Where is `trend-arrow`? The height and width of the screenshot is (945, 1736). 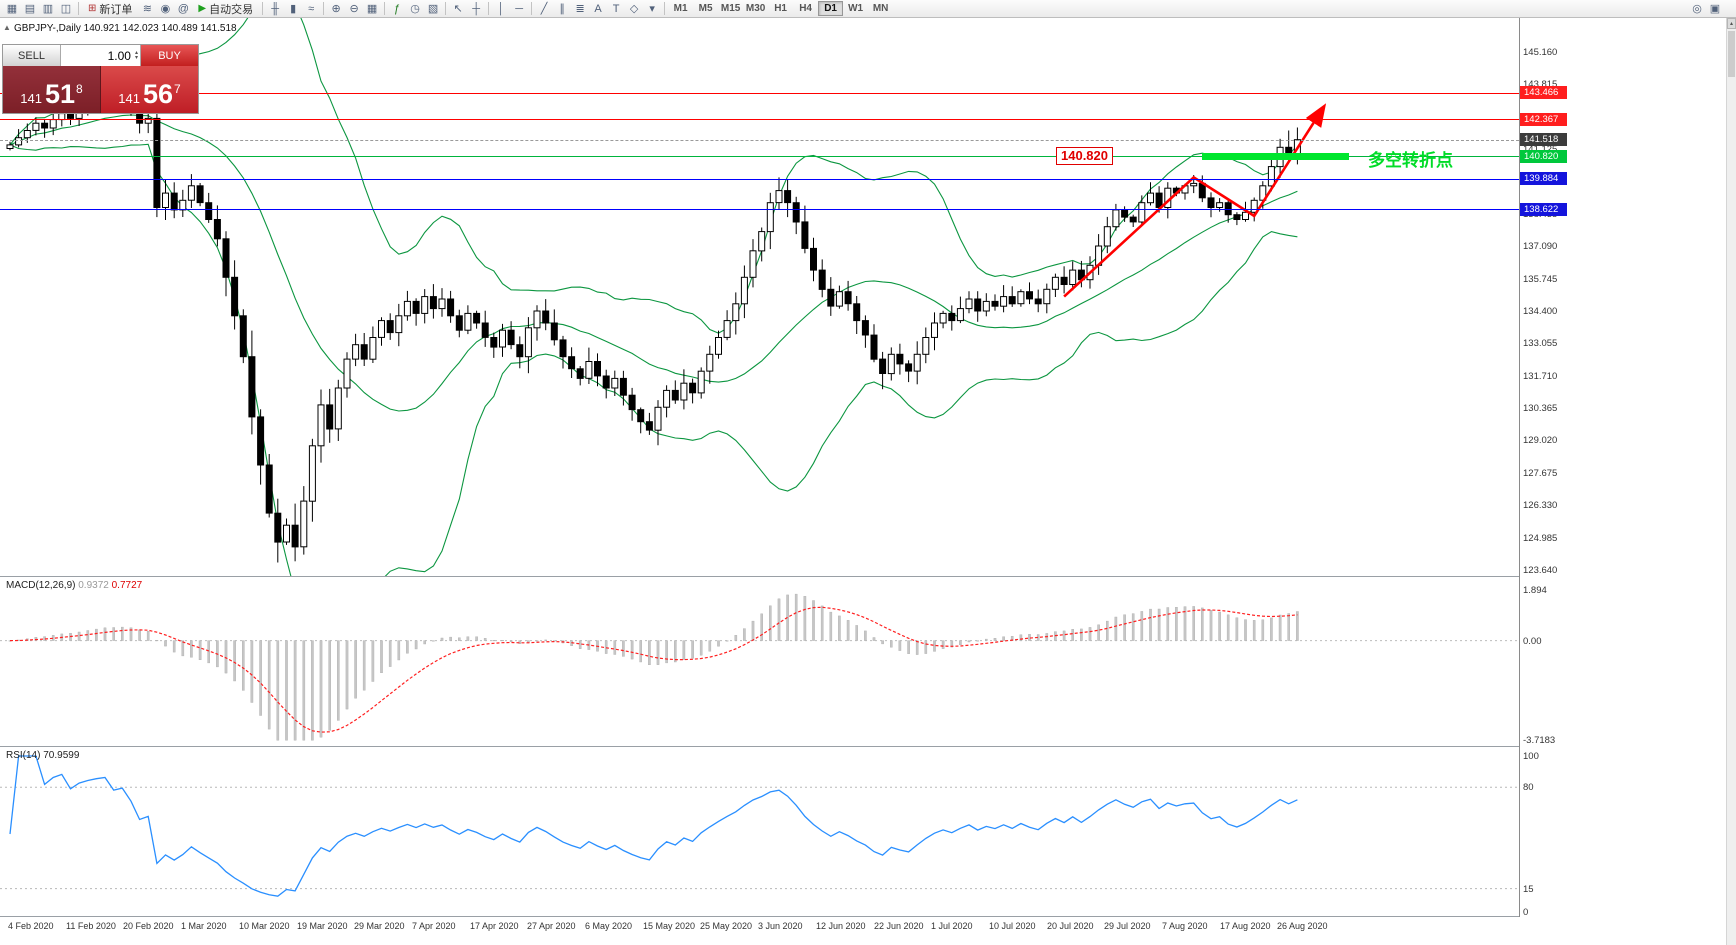 trend-arrow is located at coordinates (1195, 200).